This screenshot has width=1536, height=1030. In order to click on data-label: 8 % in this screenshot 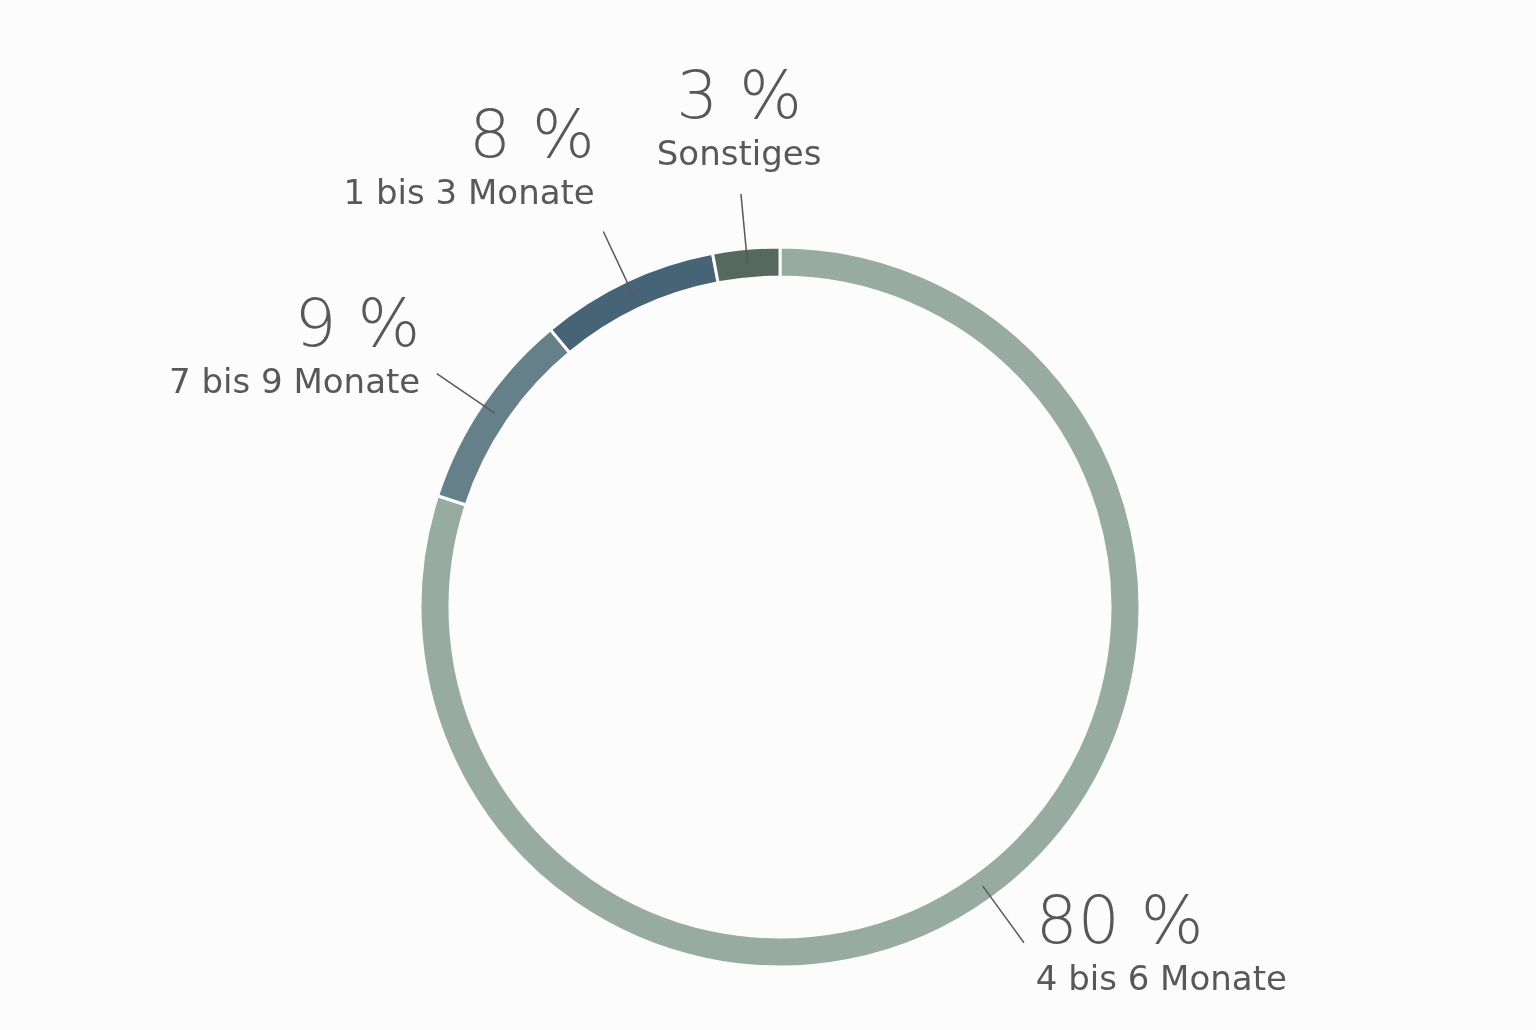, I will do `click(532, 135)`.